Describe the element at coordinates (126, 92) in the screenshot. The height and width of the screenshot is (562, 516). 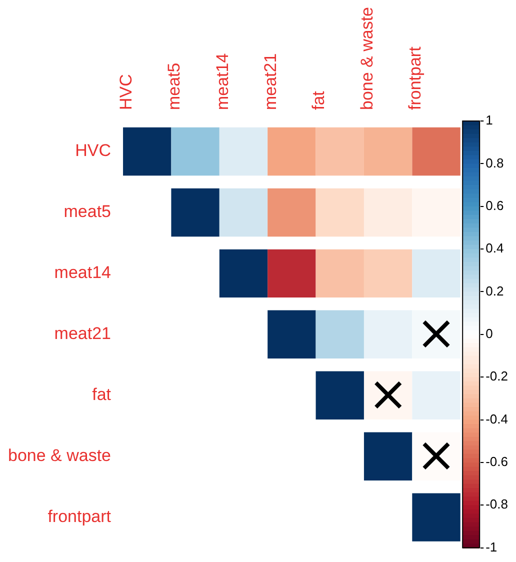
I see `x-tick-label: HVC` at that location.